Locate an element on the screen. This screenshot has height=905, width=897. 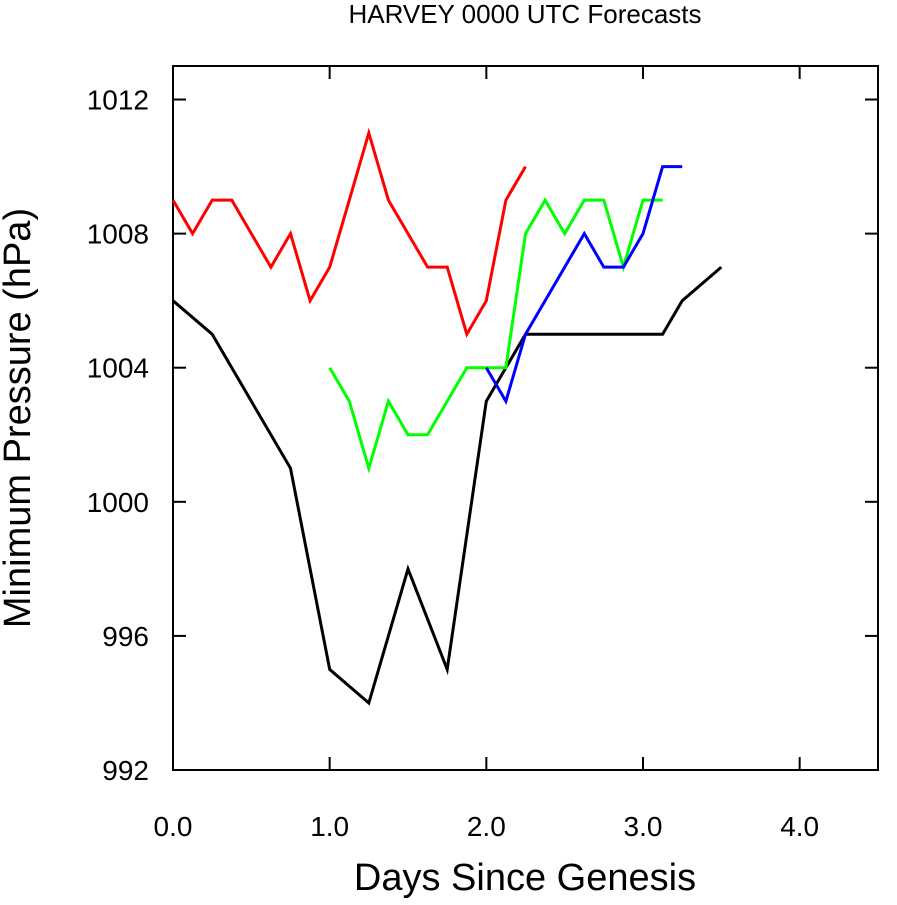
y-tick-label: 1012 is located at coordinates (118, 100).